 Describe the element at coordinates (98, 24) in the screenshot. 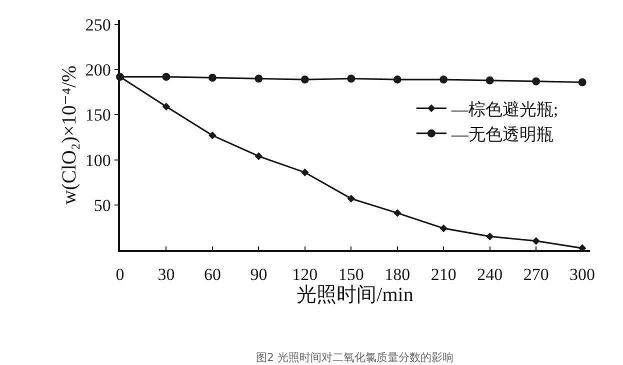

I see `y-tick-label: 250` at that location.